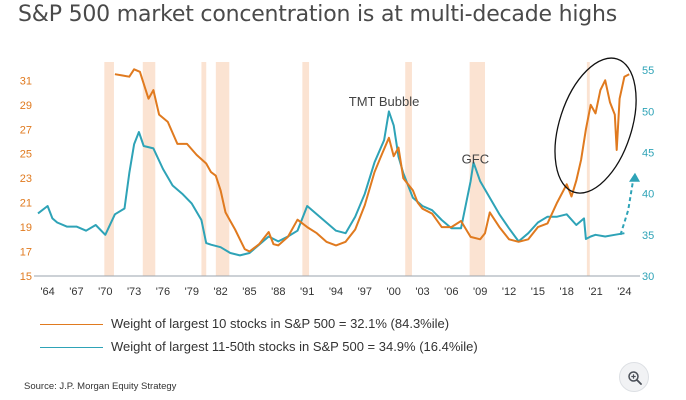 The height and width of the screenshot is (400, 686). I want to click on highlight-ellipse, so click(595, 125).